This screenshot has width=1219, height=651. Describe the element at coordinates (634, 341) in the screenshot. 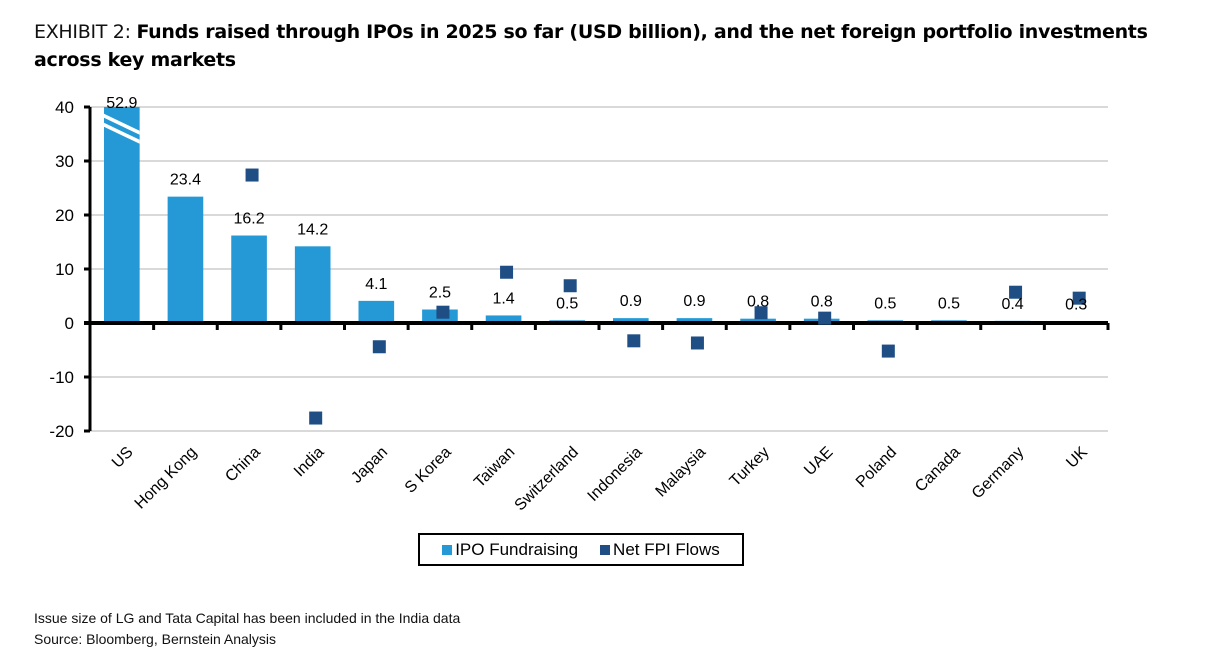

I see `fpi-marker-indonesia` at that location.